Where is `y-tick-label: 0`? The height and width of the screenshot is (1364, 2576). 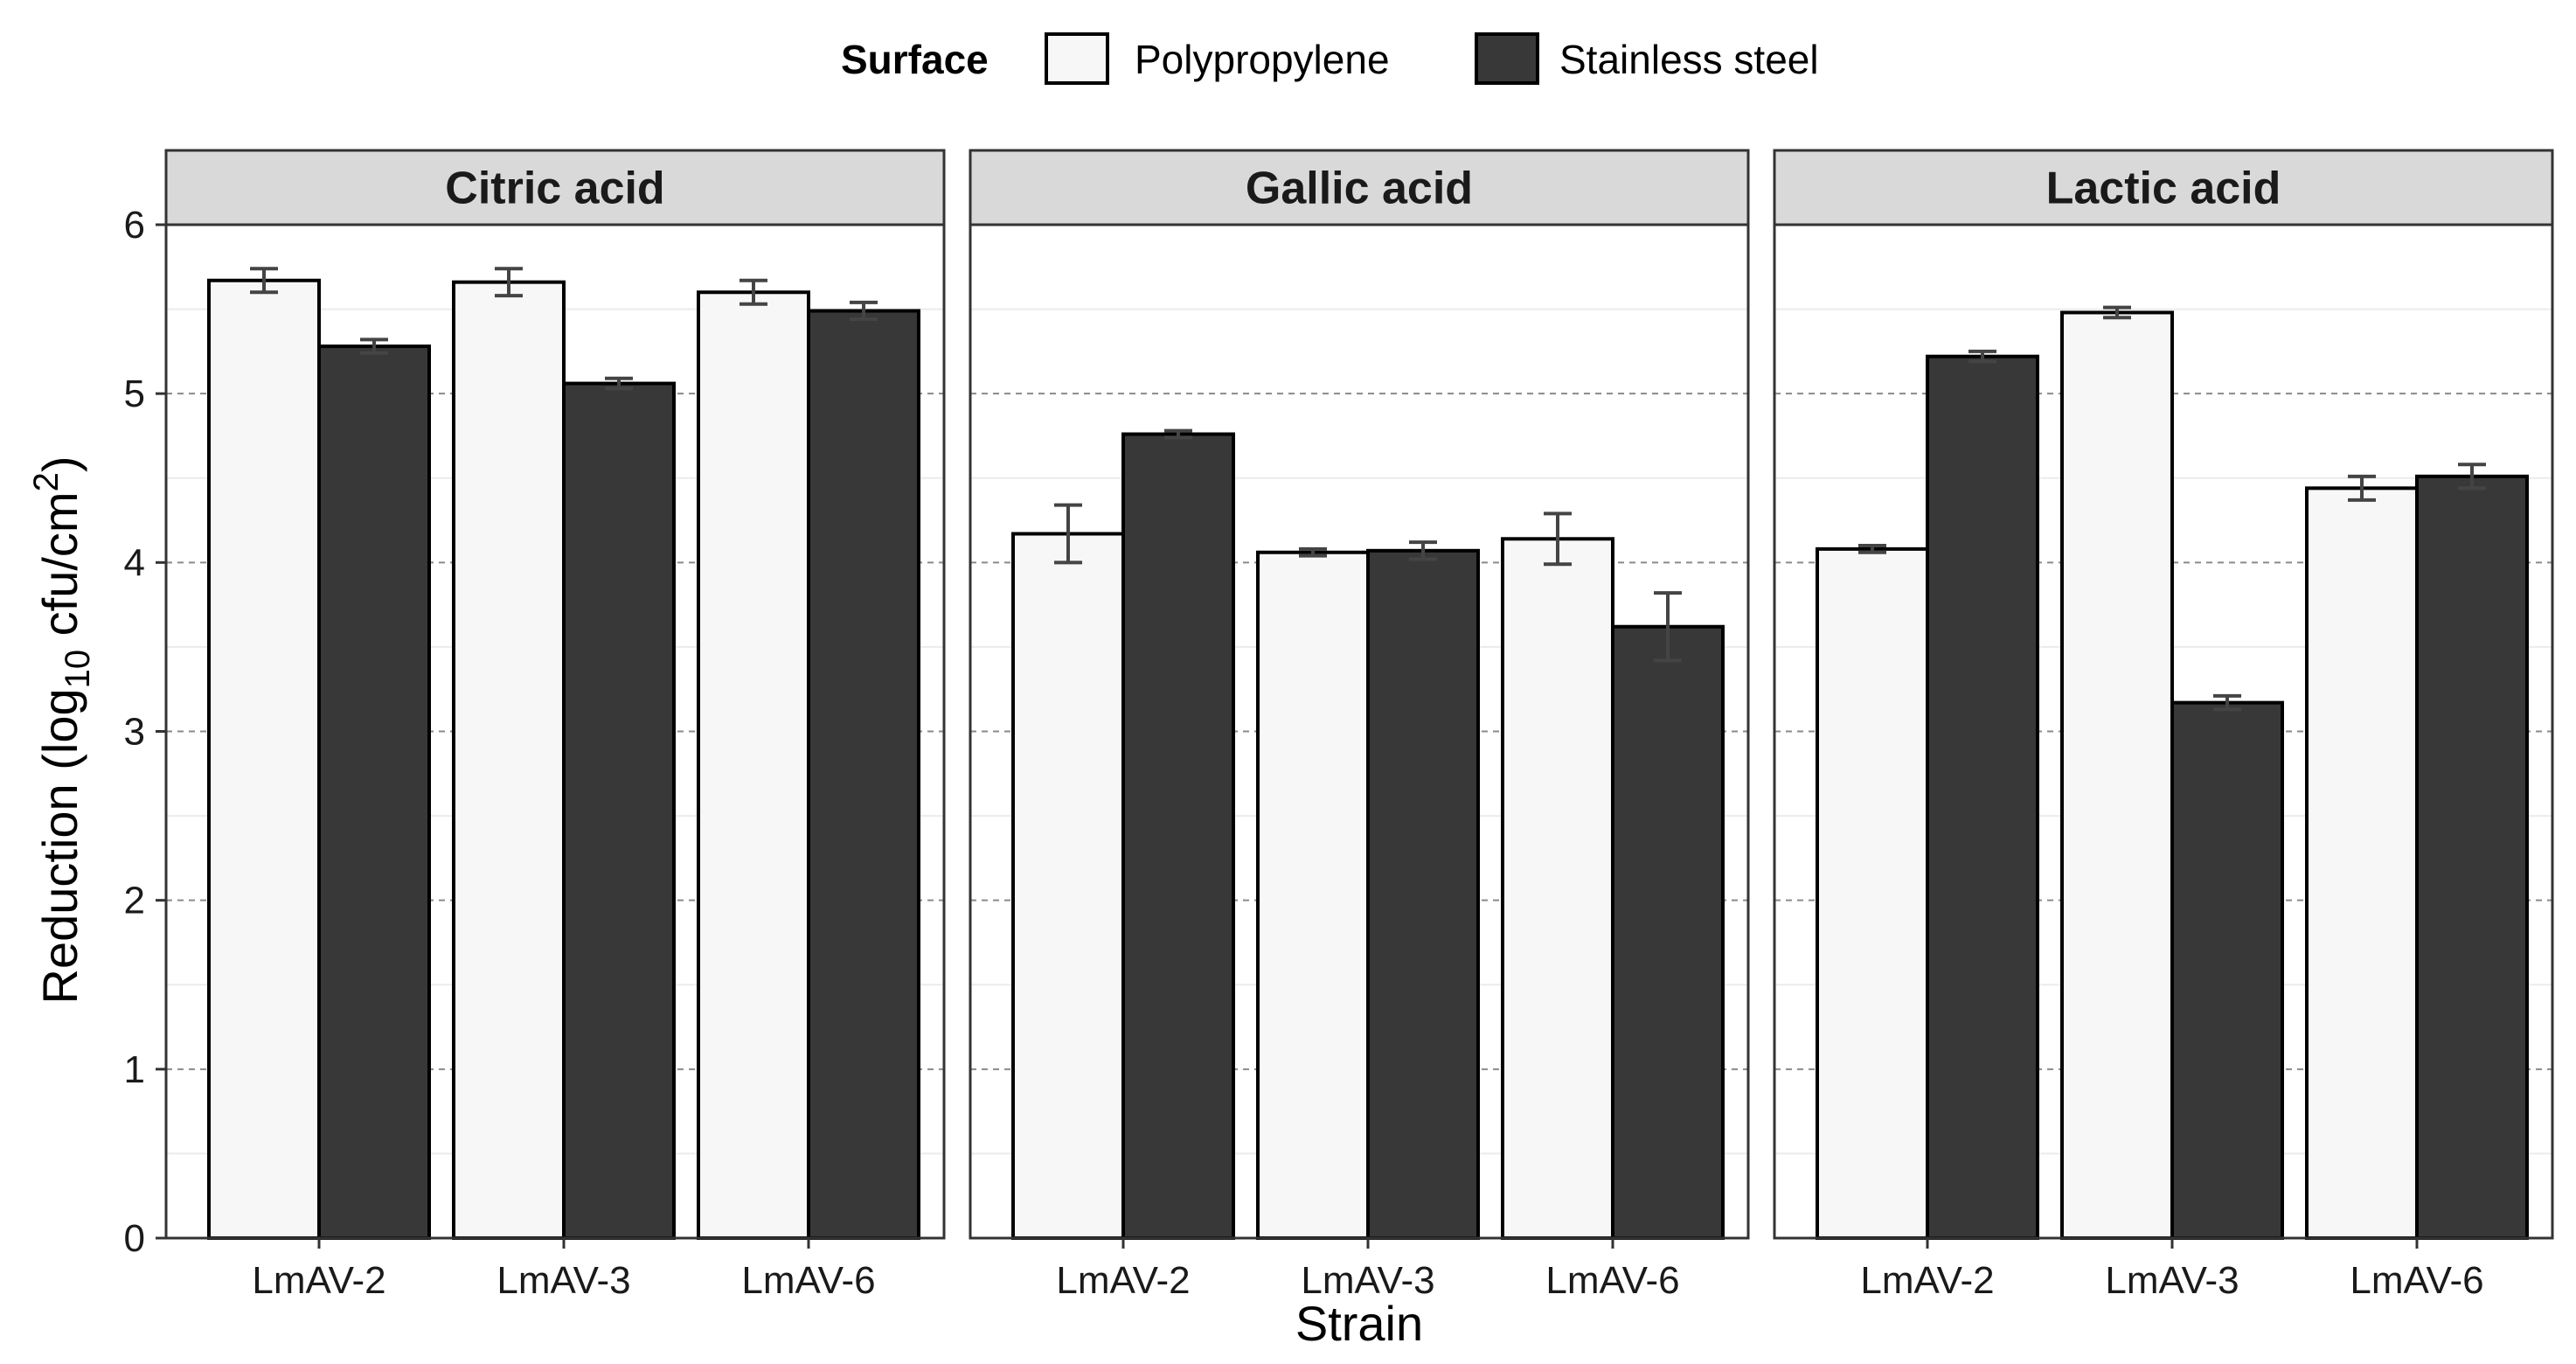 y-tick-label: 0 is located at coordinates (134, 1238).